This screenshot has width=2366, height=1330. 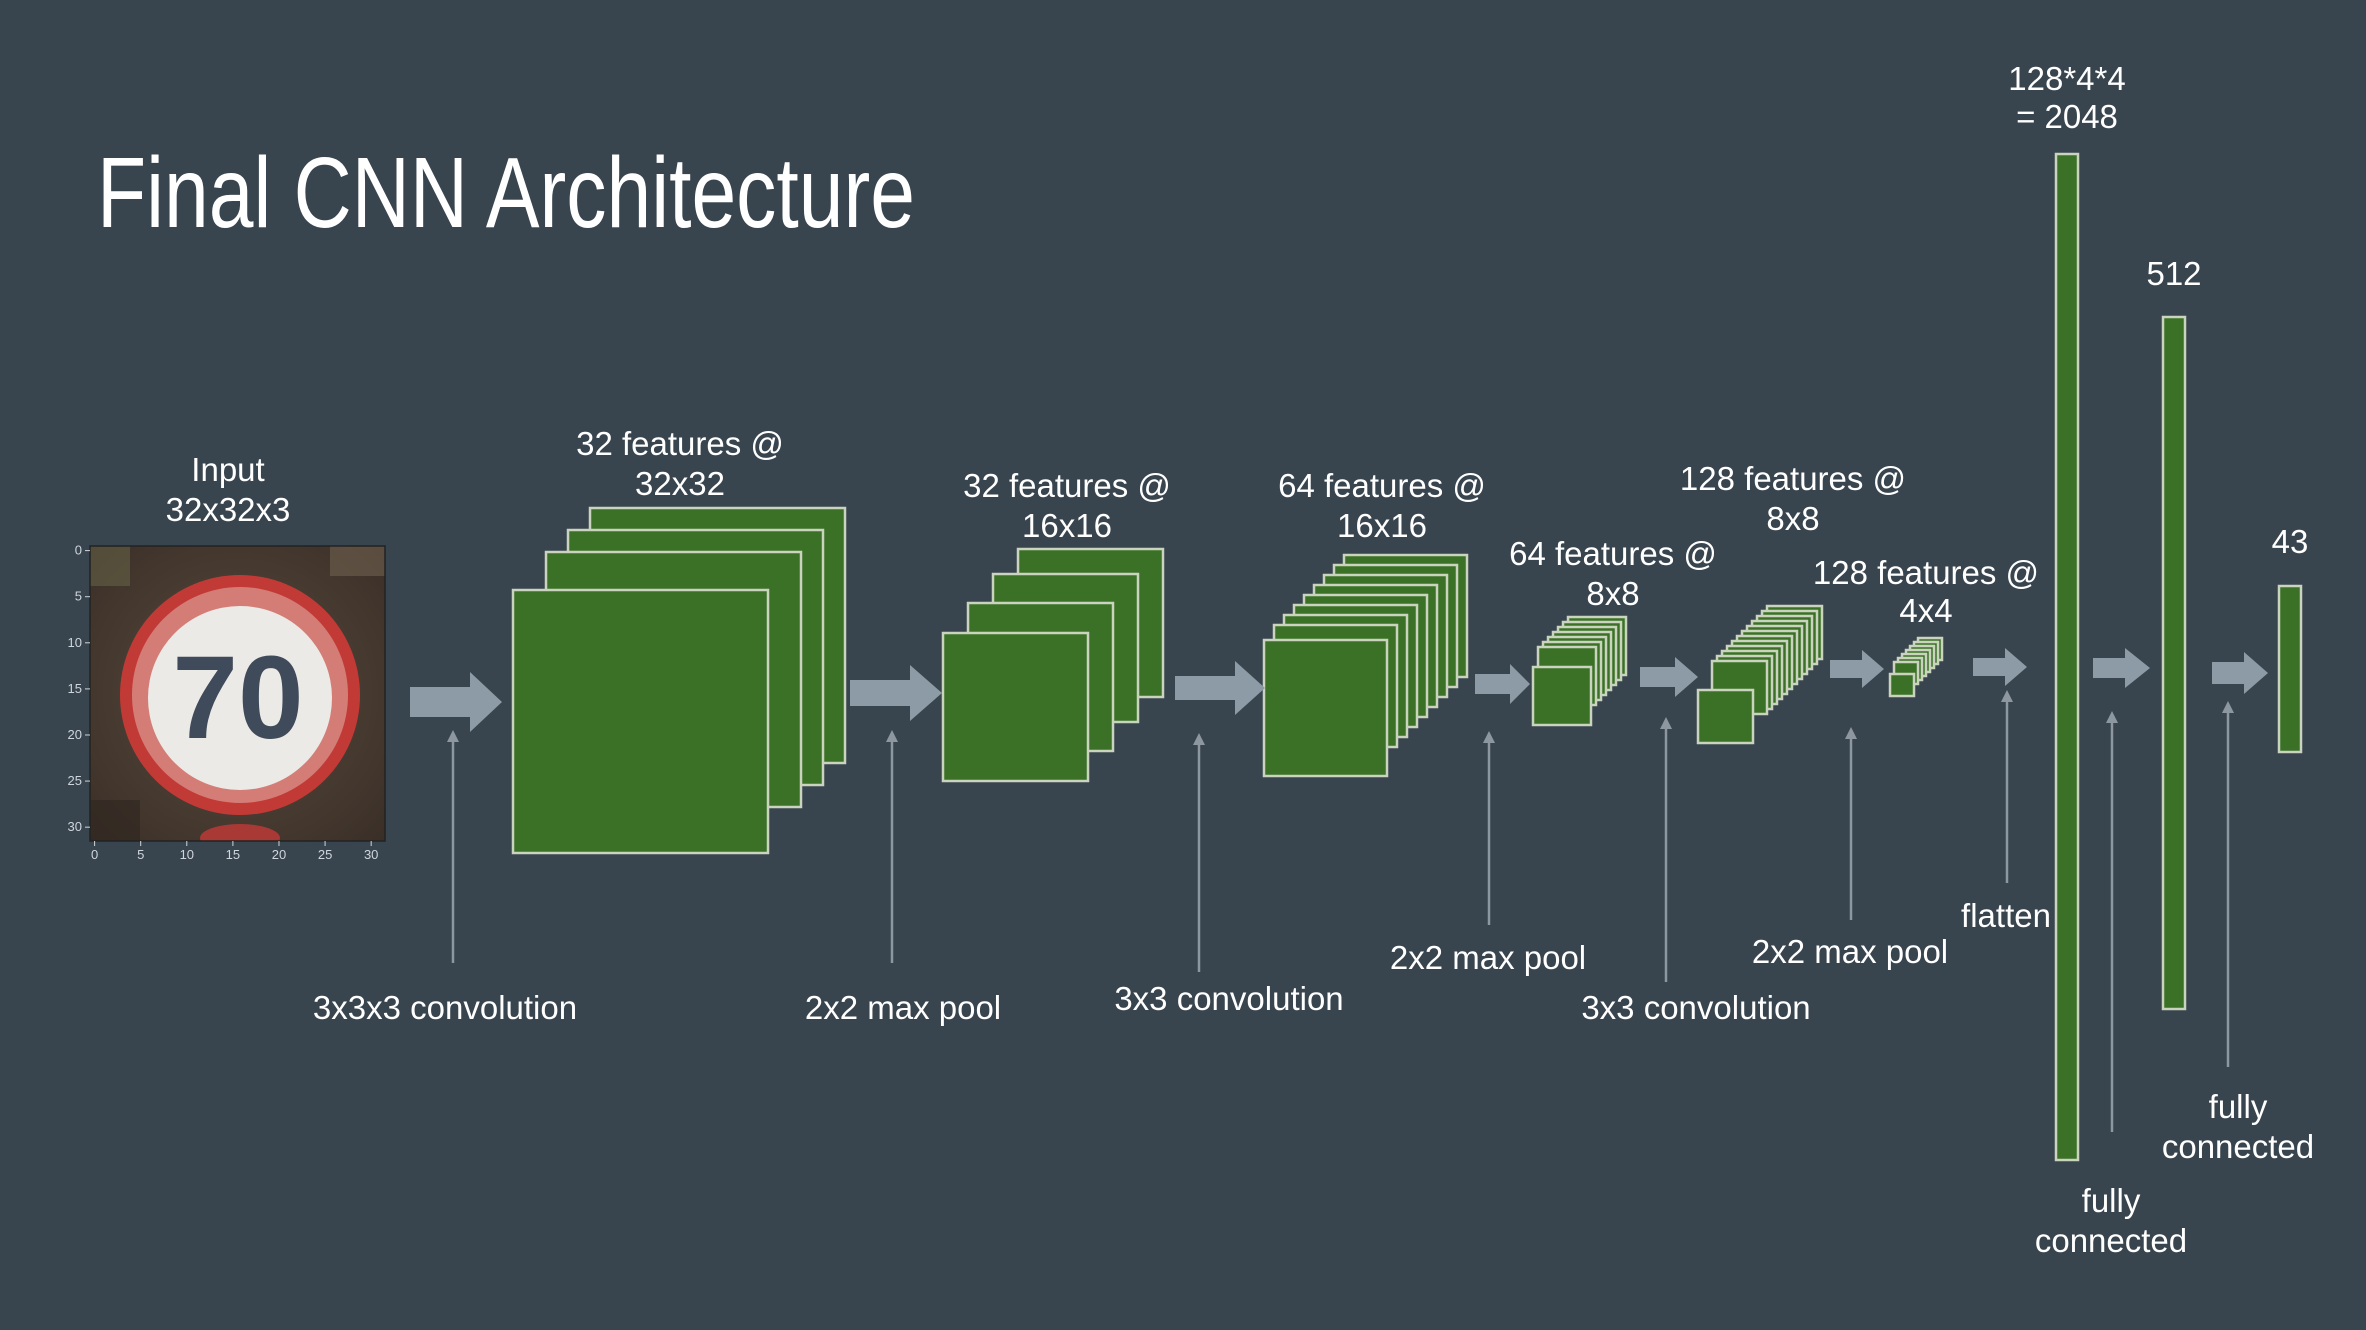 I want to click on feature-map-128-8x8, so click(x=1760, y=674).